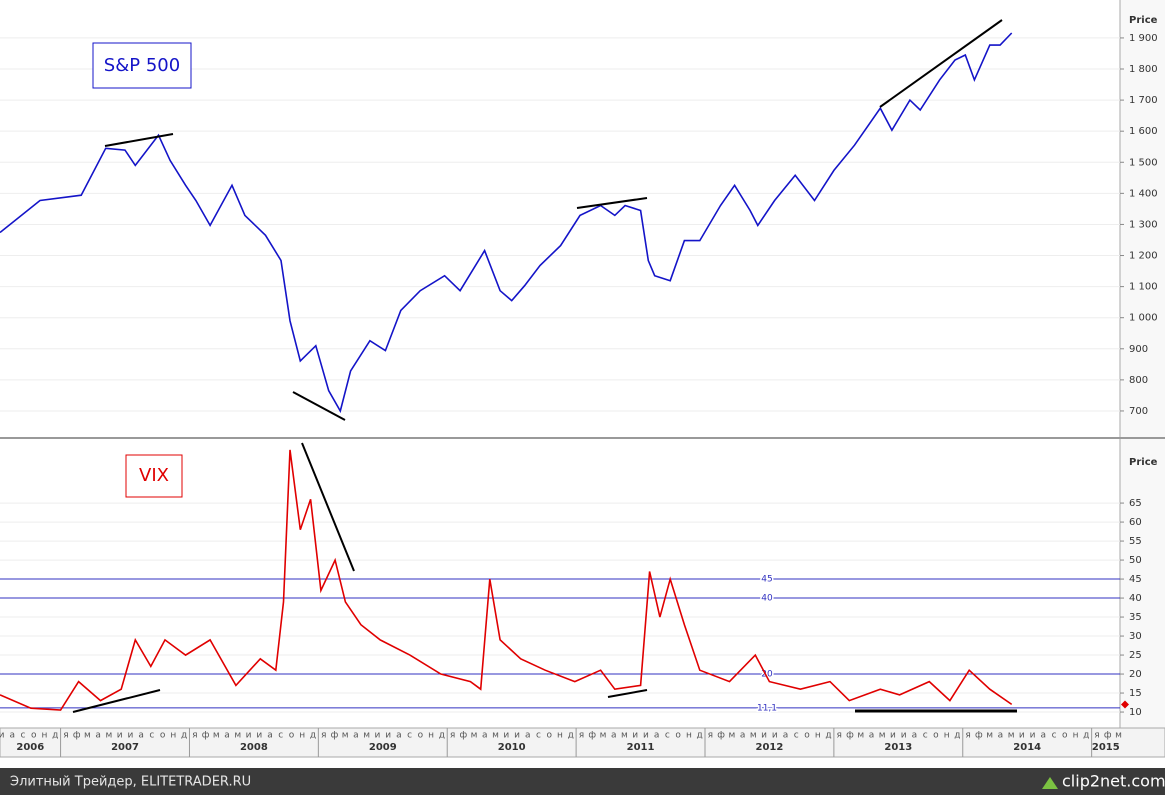 The height and width of the screenshot is (795, 1165). Describe the element at coordinates (1135, 712) in the screenshot. I see `y-tick-label: 10` at that location.